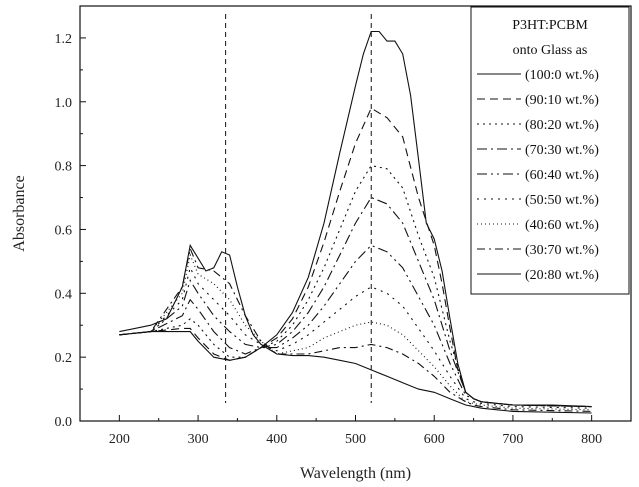 This screenshot has height=487, width=639. Describe the element at coordinates (276, 439) in the screenshot. I see `x-tick-label: 400` at that location.